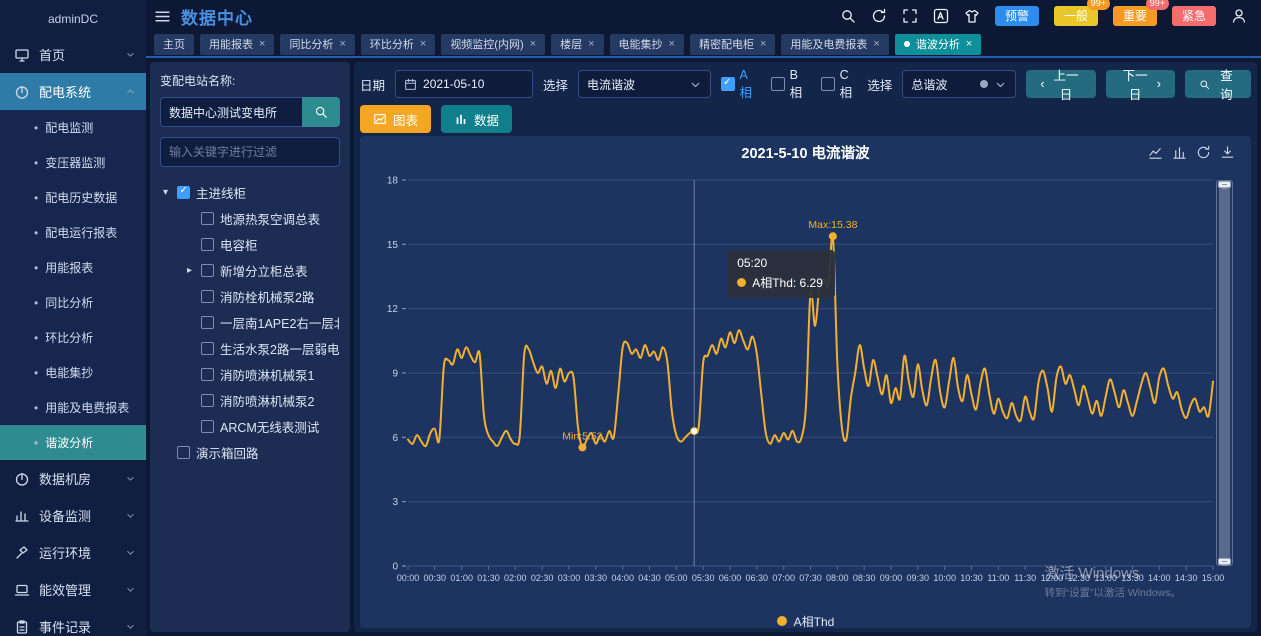 The height and width of the screenshot is (636, 1261). I want to click on sidebar-item-配电系统: 配电系统, so click(73, 91).